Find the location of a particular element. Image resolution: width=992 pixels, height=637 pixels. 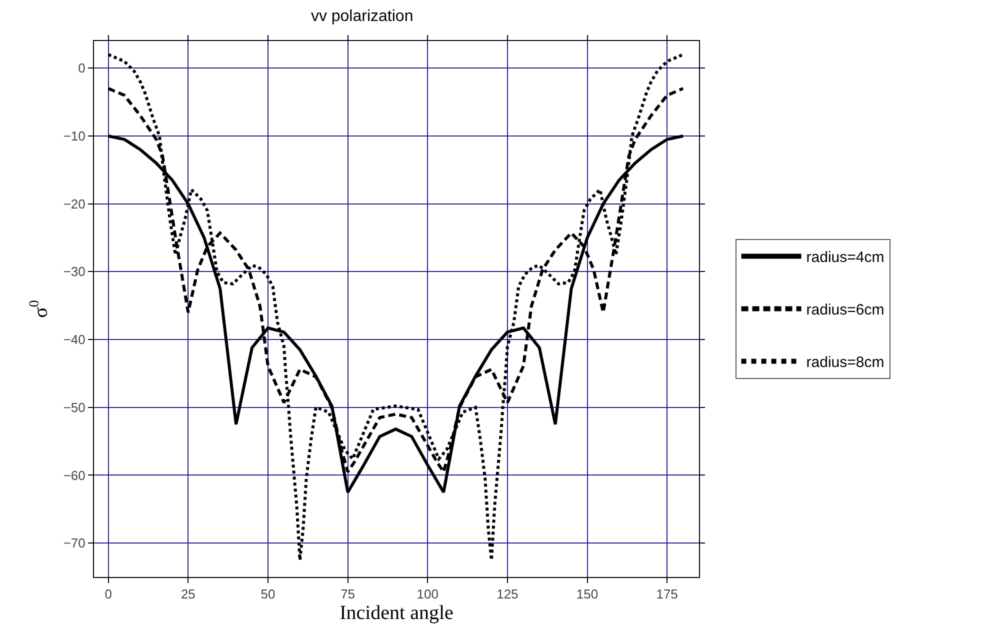

y-tick-label: 0 is located at coordinates (82, 68).